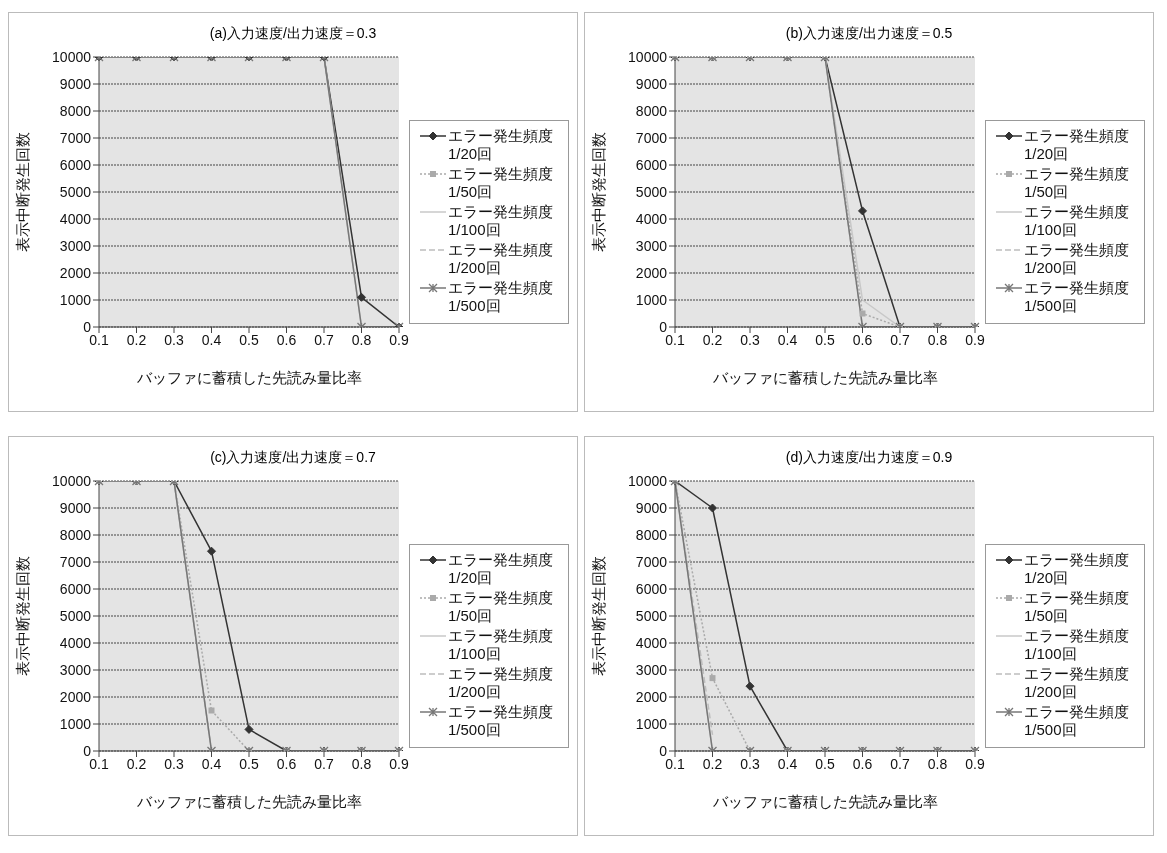 The image size is (1167, 853). What do you see at coordinates (293, 34) in the screenshot?
I see `chart-title: (a)入力速度/出力速度＝0.3` at bounding box center [293, 34].